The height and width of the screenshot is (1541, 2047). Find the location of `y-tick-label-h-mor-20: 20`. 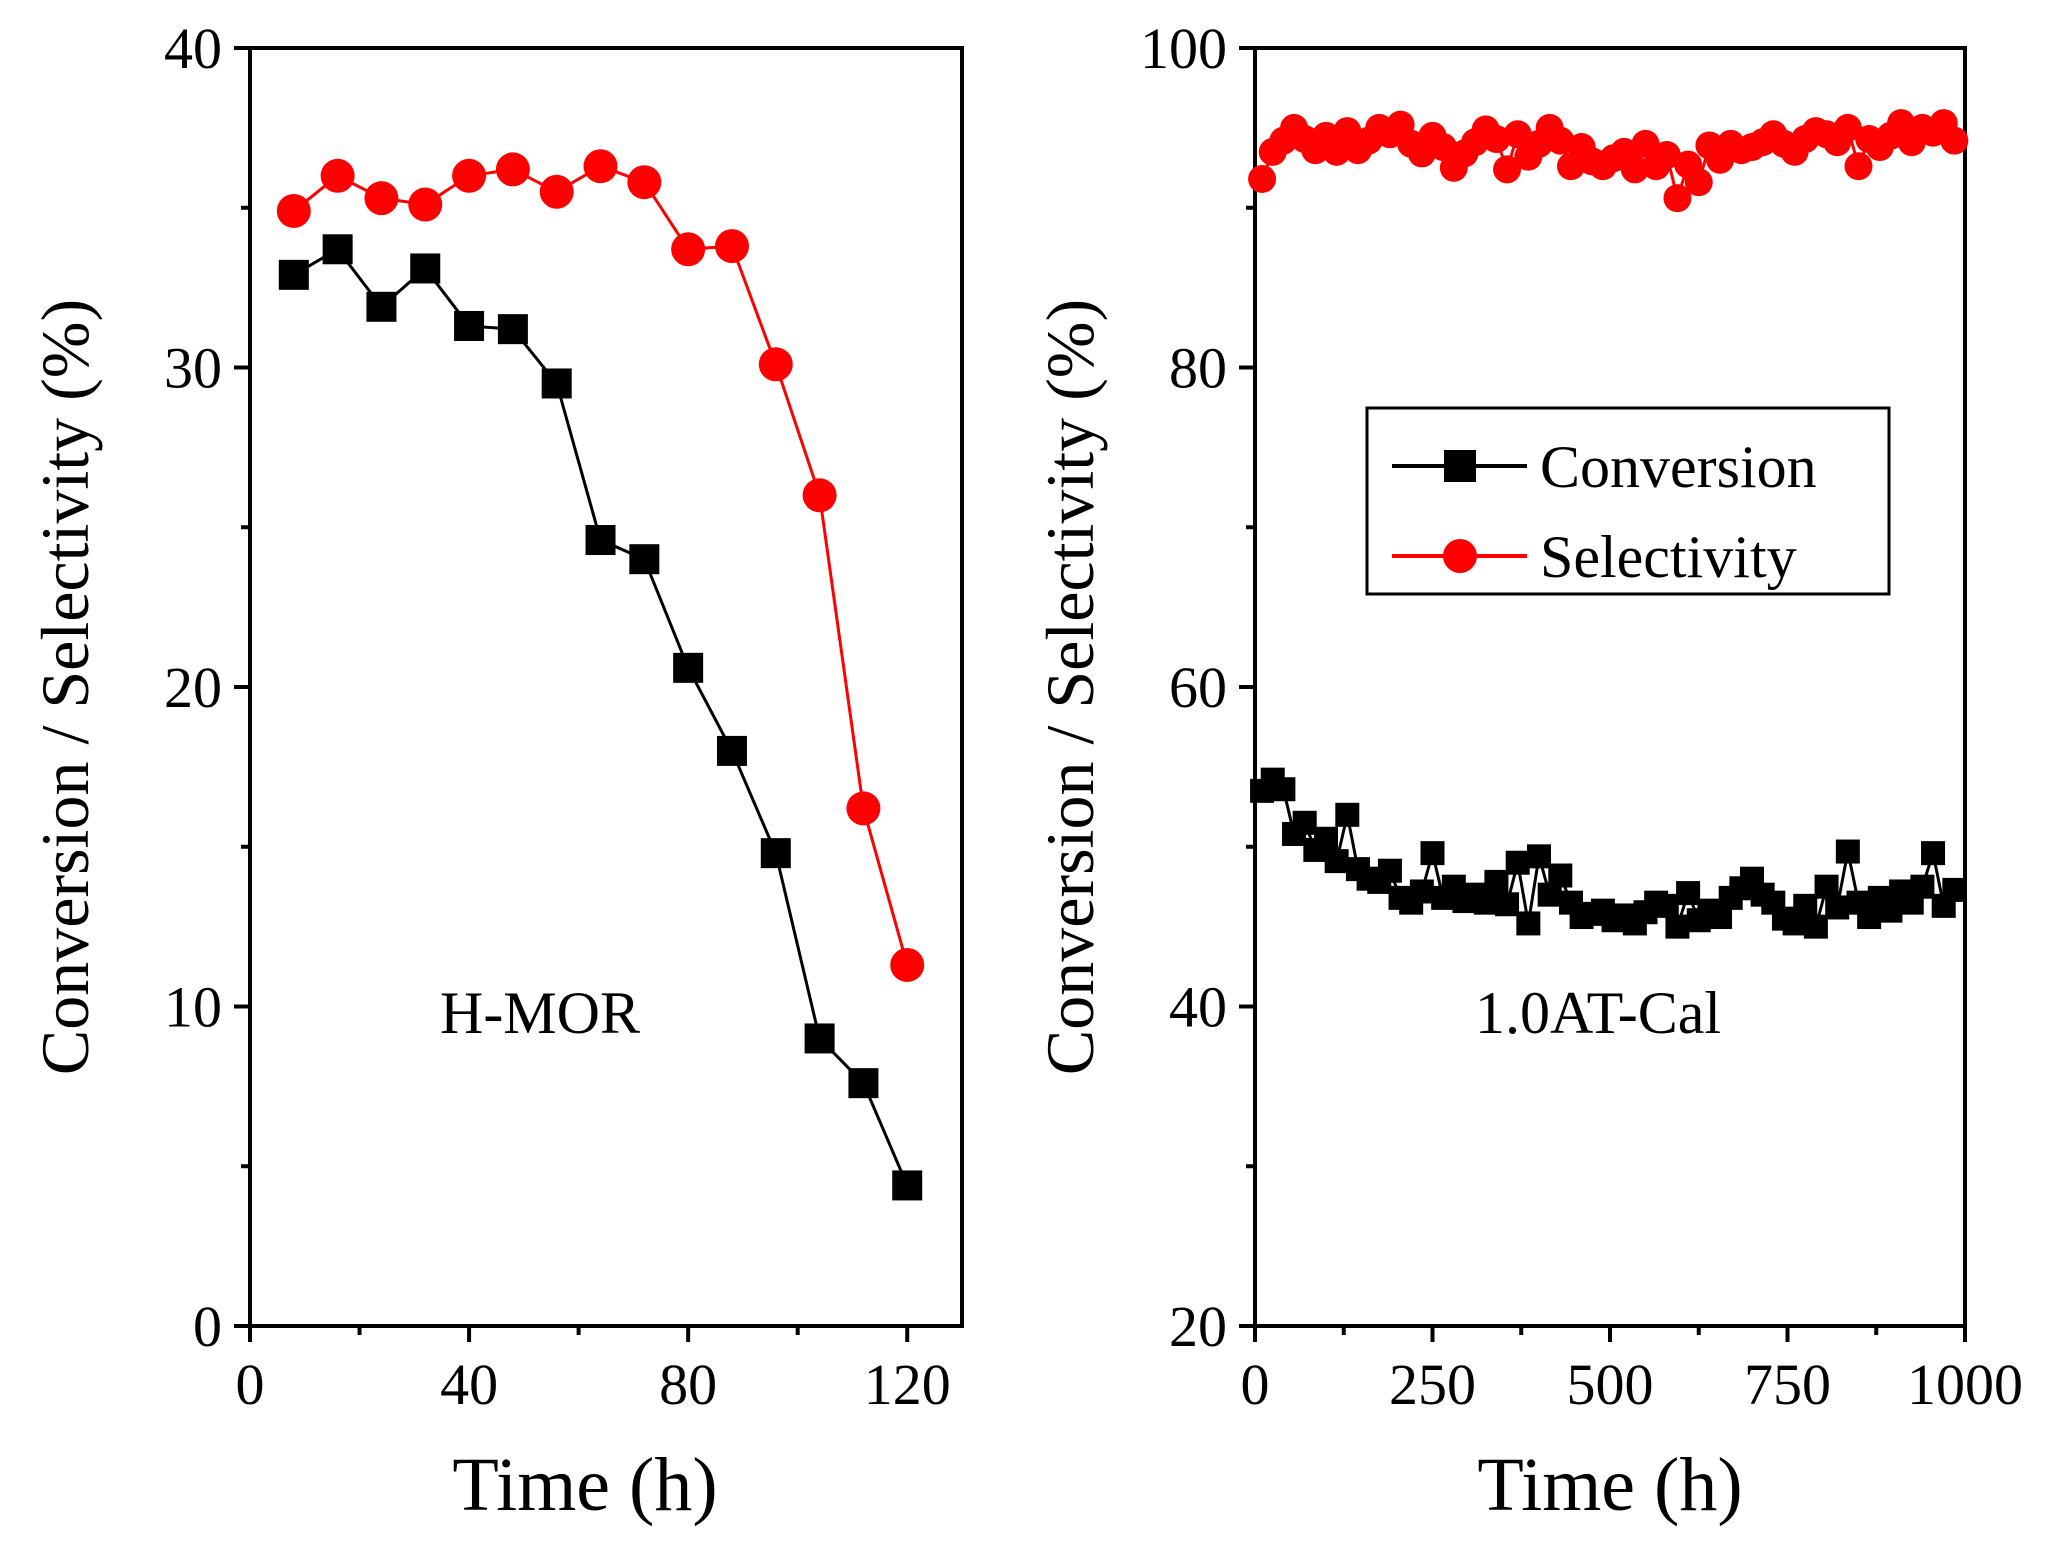

y-tick-label-h-mor-20: 20 is located at coordinates (193, 687).